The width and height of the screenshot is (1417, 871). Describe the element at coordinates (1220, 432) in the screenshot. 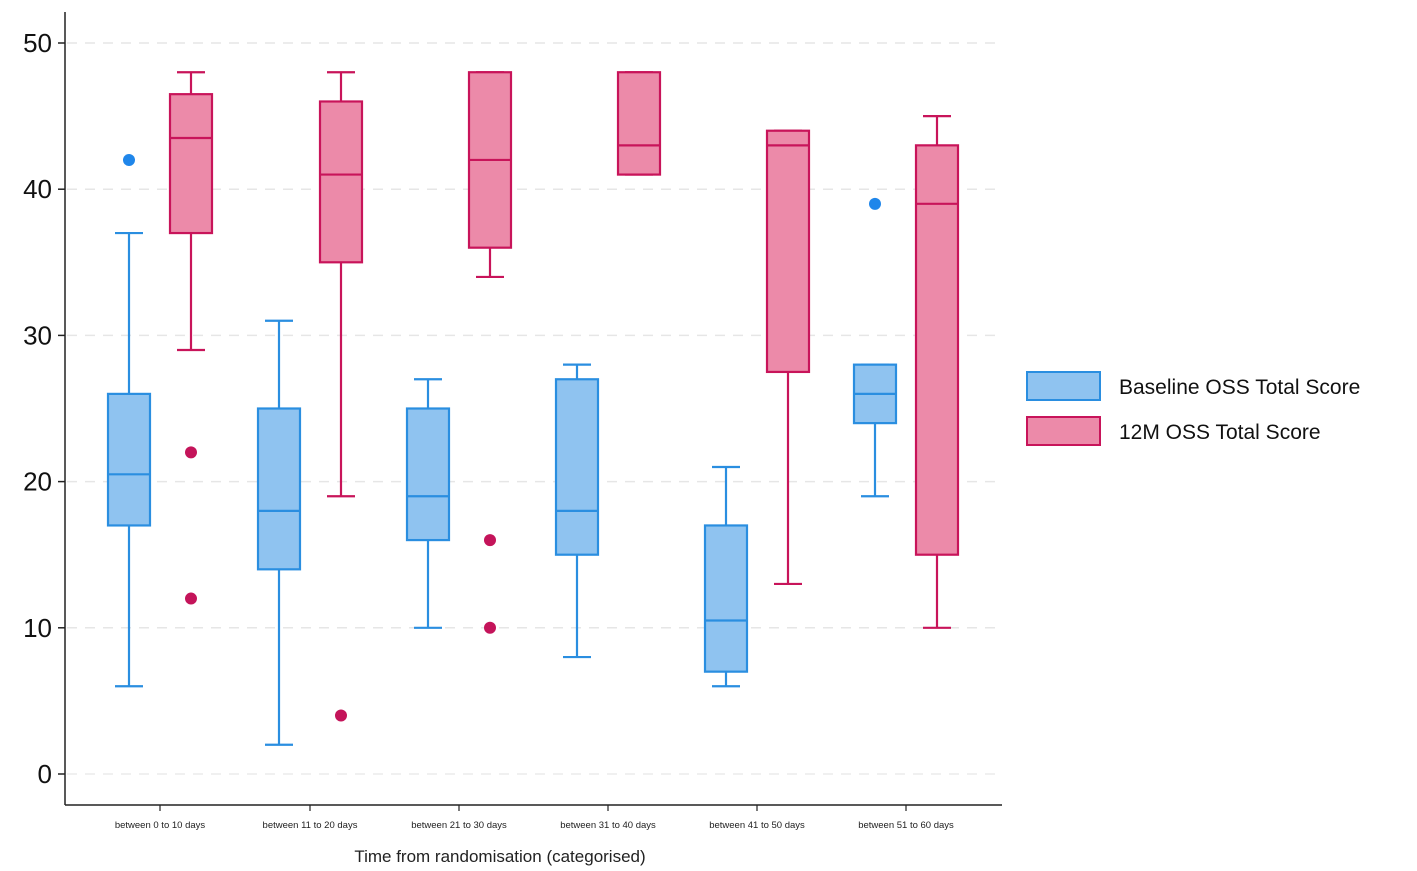

I see `legend-label: 12M OSS Total Score` at that location.